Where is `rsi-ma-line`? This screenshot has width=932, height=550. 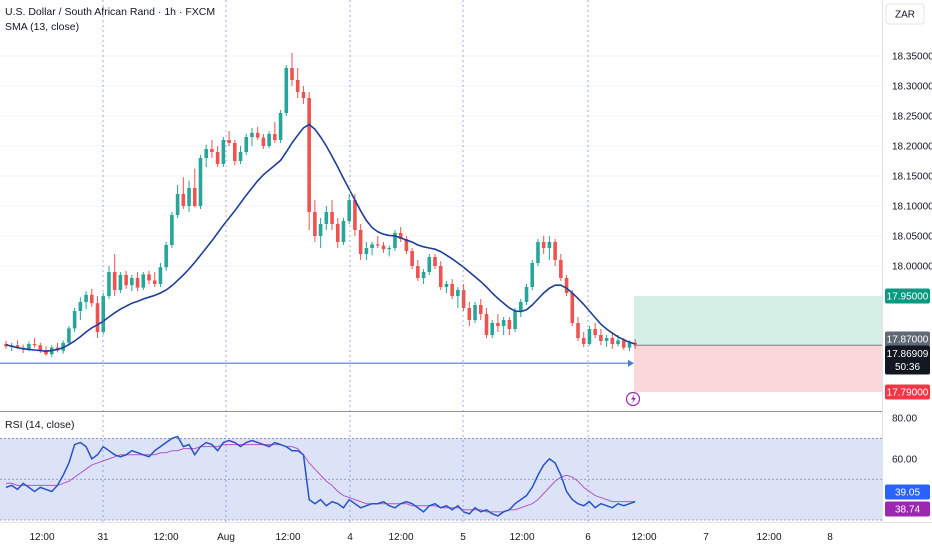 rsi-ma-line is located at coordinates (321, 478).